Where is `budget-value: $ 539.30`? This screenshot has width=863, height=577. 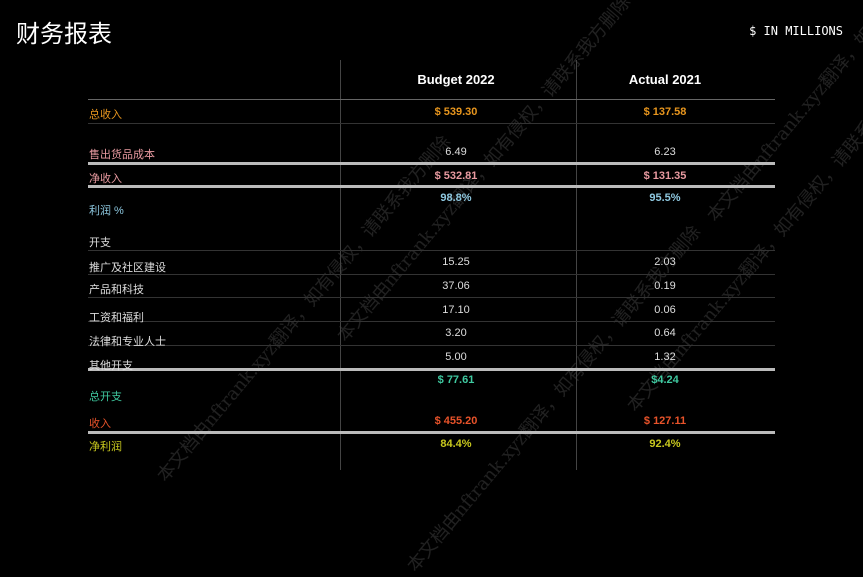 budget-value: $ 539.30 is located at coordinates (456, 112).